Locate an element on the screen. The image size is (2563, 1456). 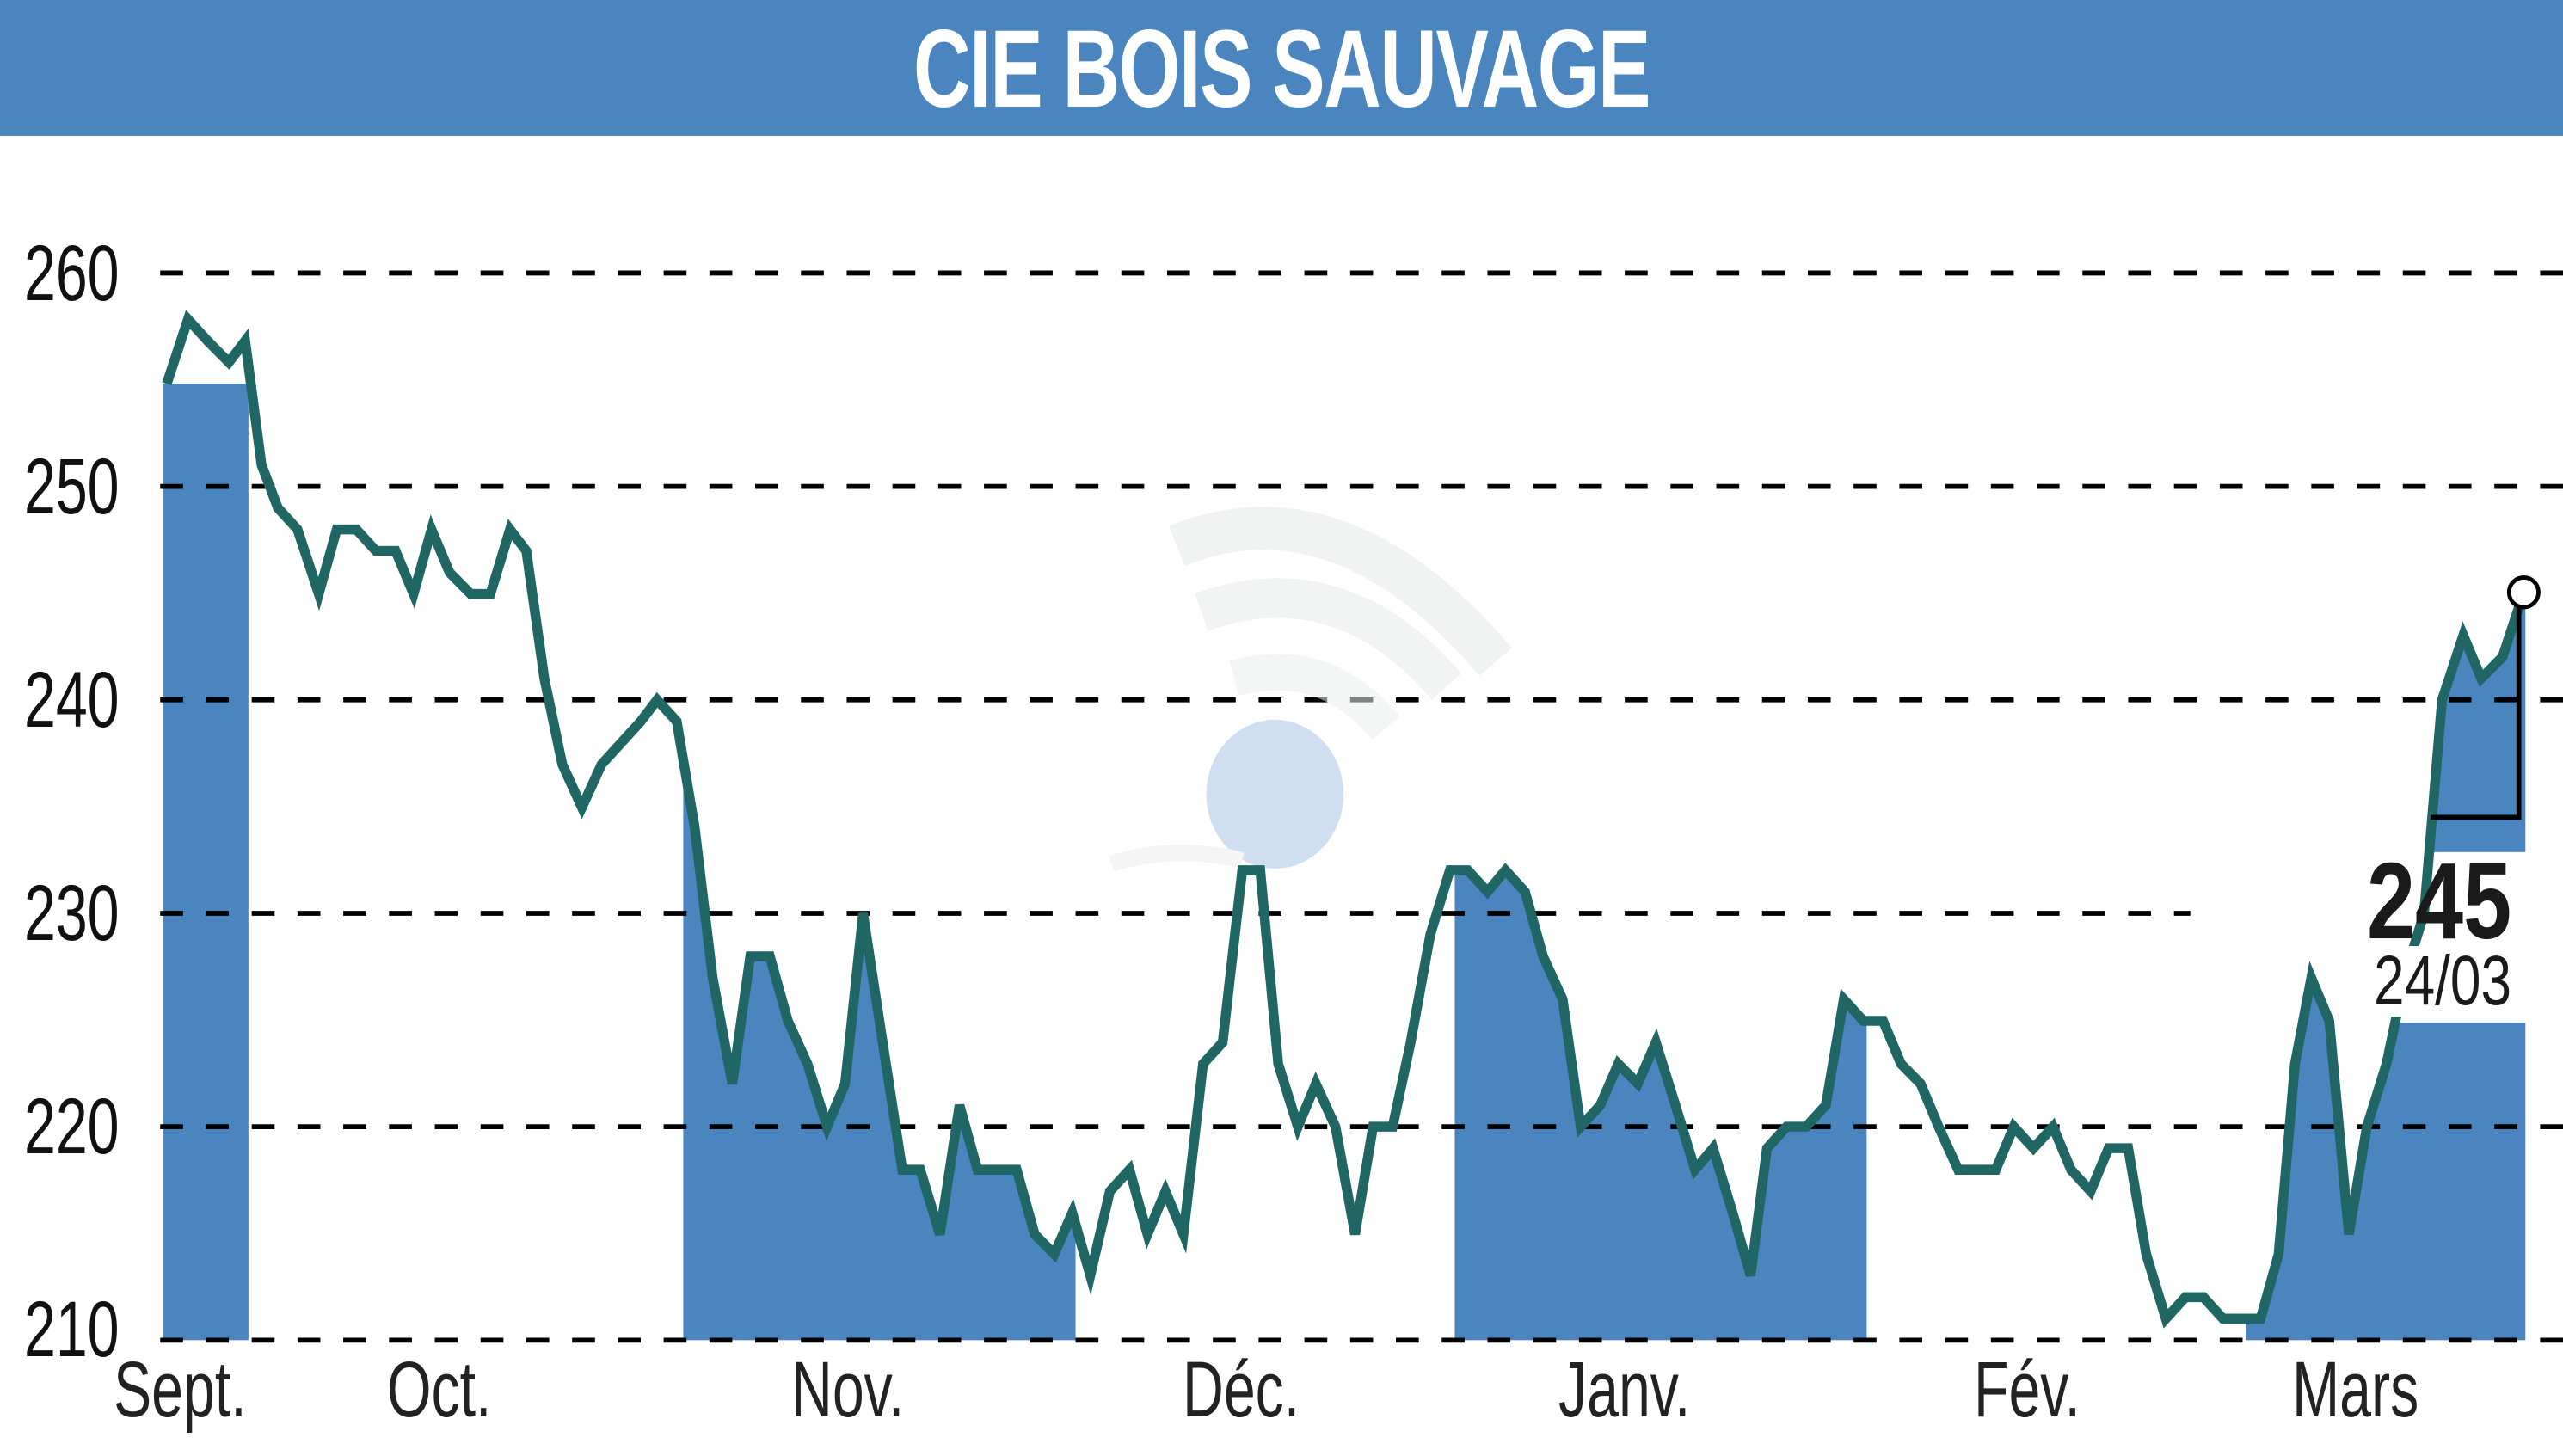
x-label-janv: Janv. is located at coordinates (1624, 1390).